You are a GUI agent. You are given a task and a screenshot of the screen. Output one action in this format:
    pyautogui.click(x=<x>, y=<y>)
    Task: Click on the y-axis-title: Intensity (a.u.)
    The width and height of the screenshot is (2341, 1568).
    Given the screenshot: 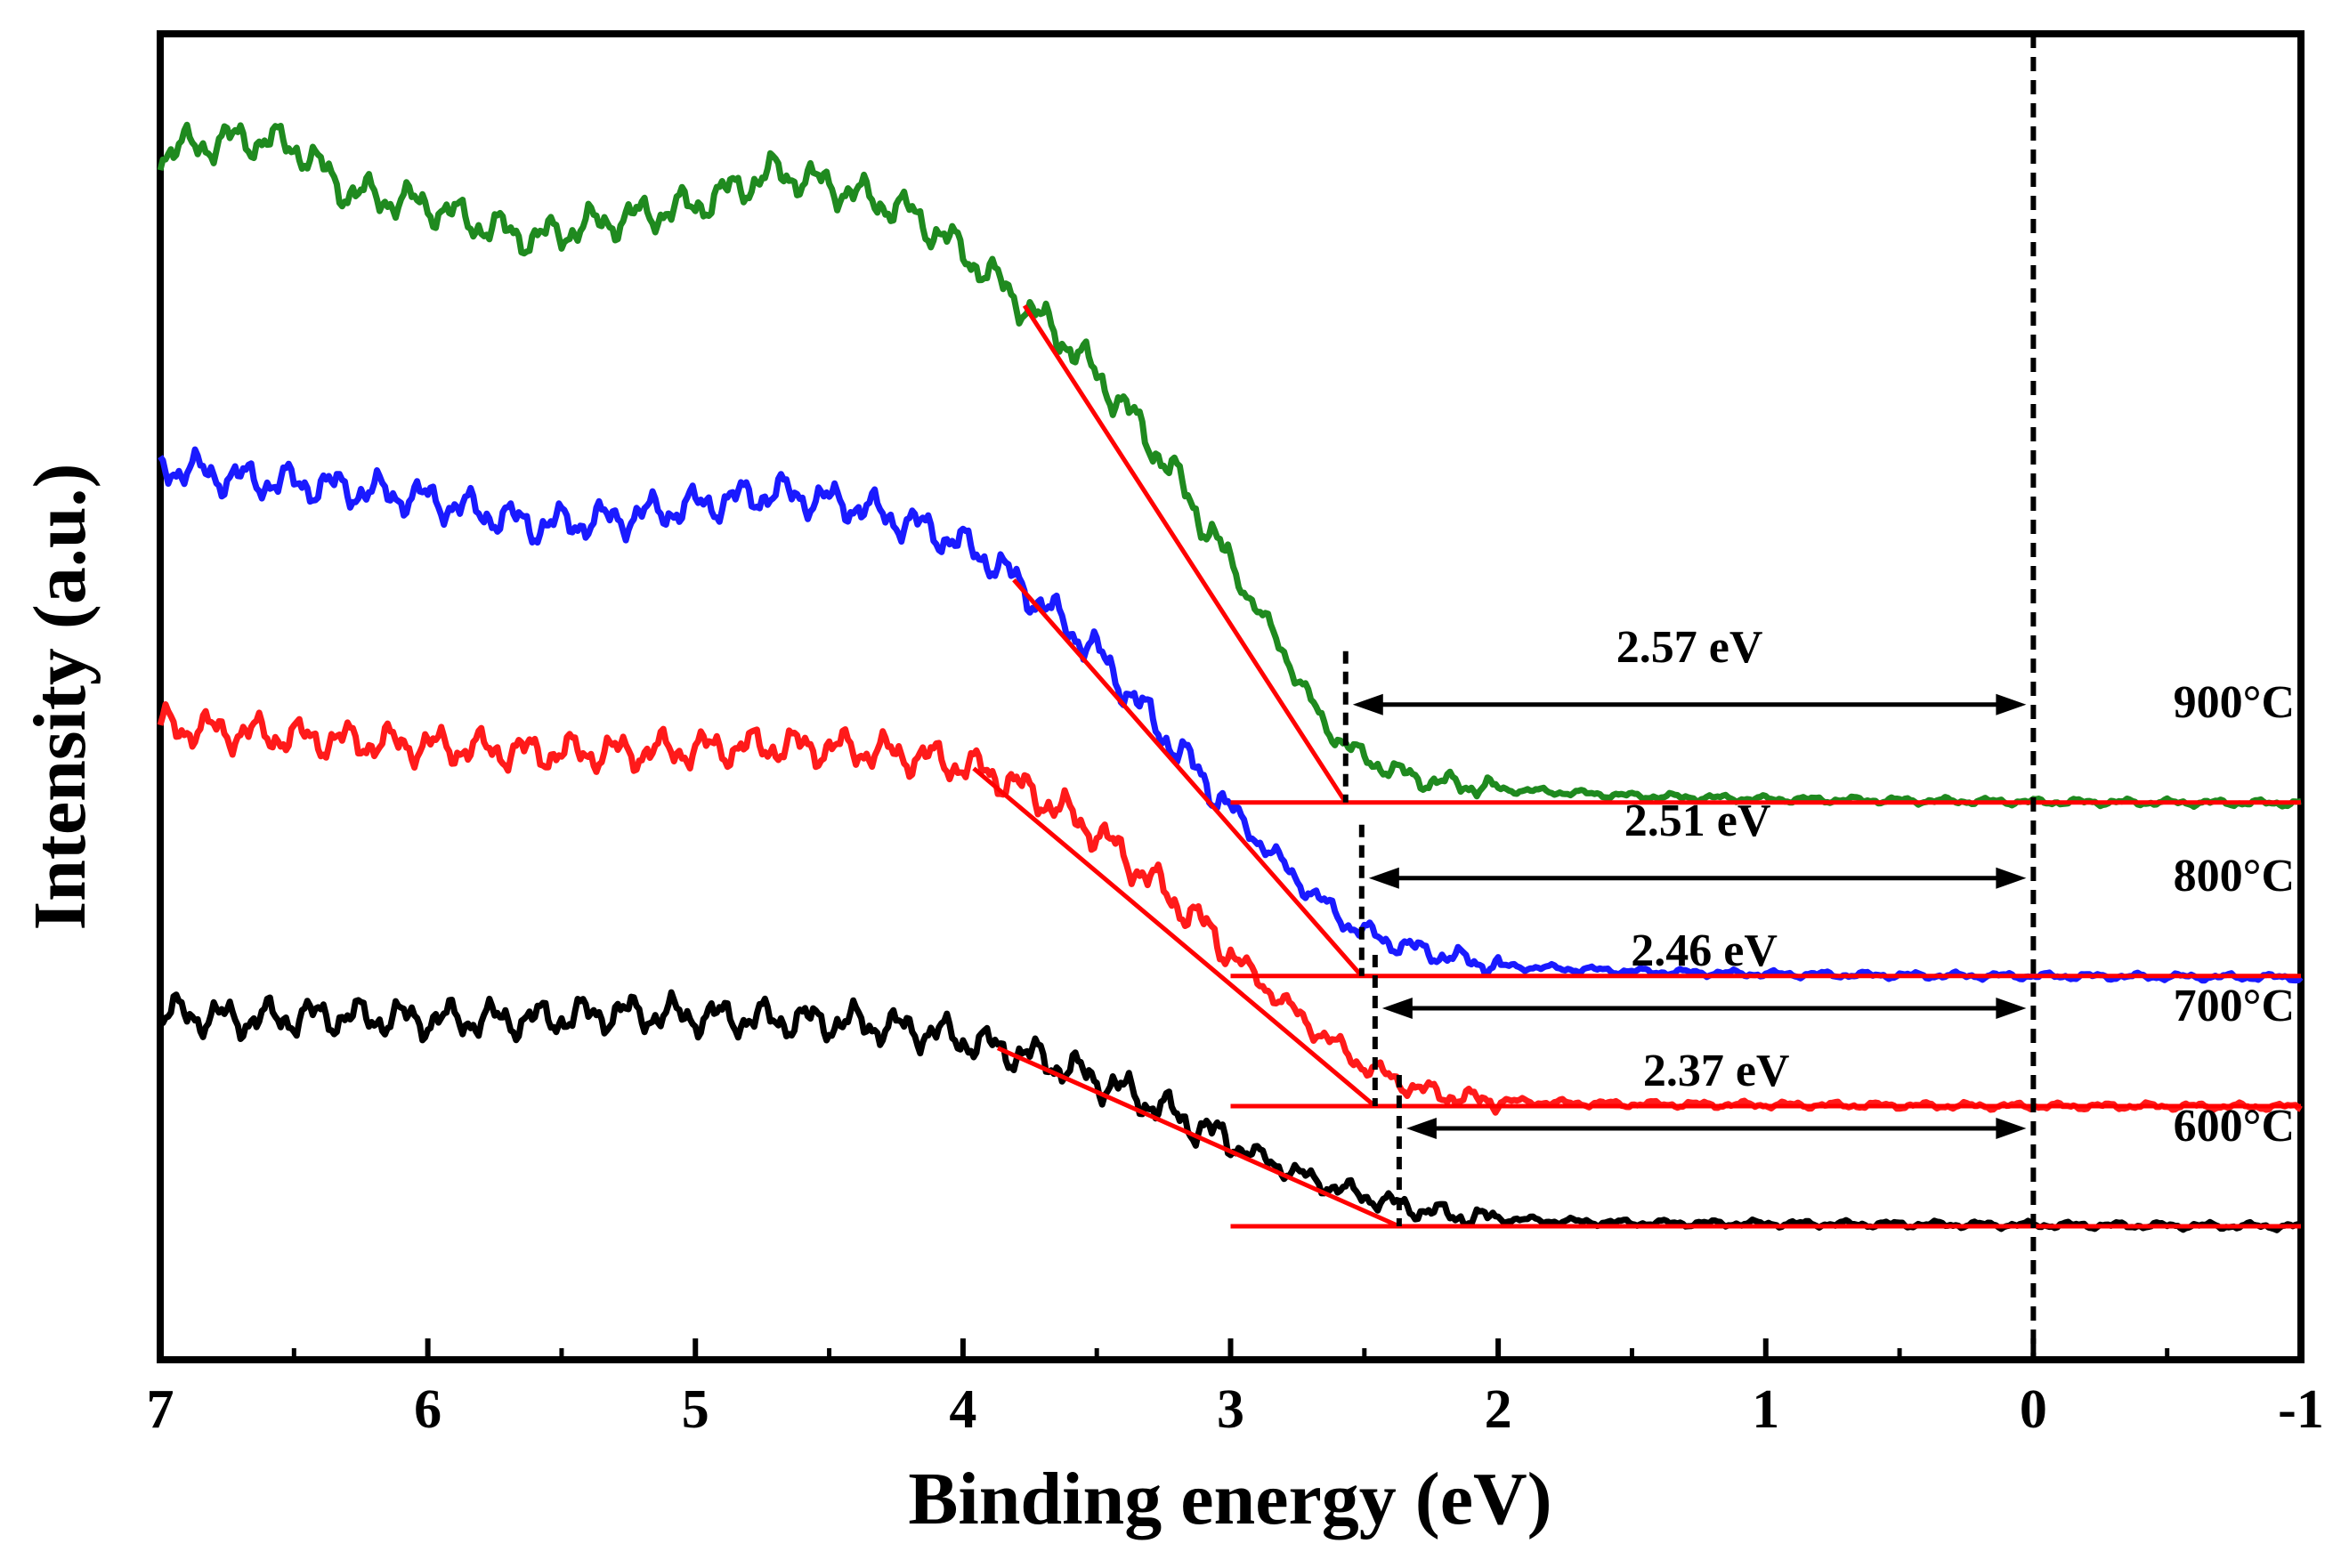 What is the action you would take?
    pyautogui.click(x=60, y=696)
    